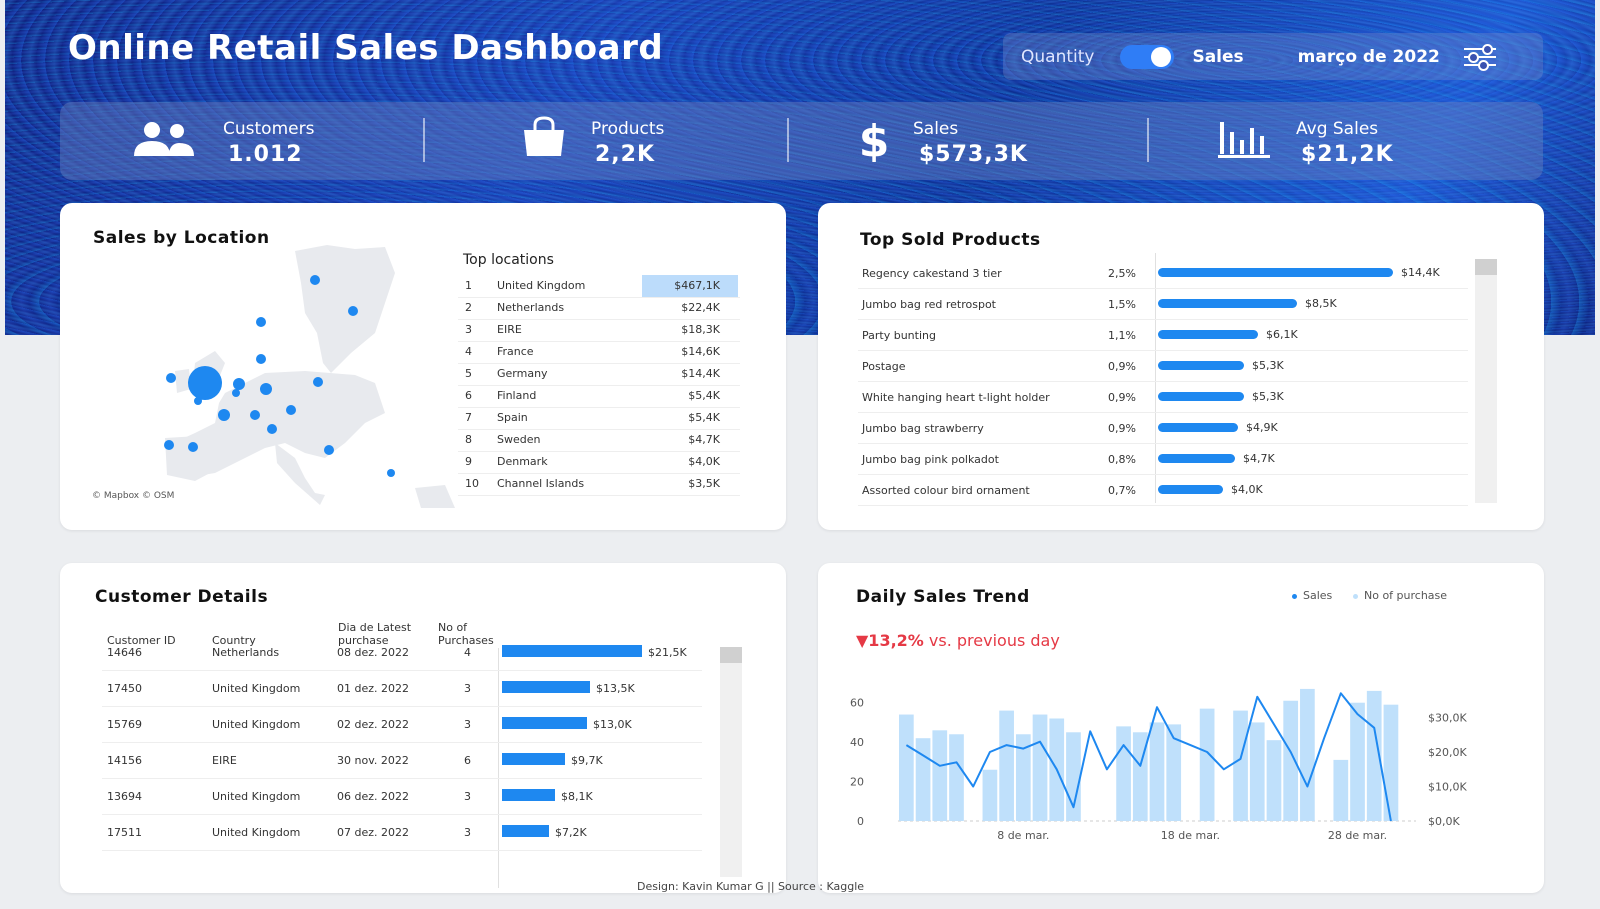  Describe the element at coordinates (1163, 490) in the screenshot. I see `product-row: Assorted colour bird ornament 0,7% $4,0K` at that location.